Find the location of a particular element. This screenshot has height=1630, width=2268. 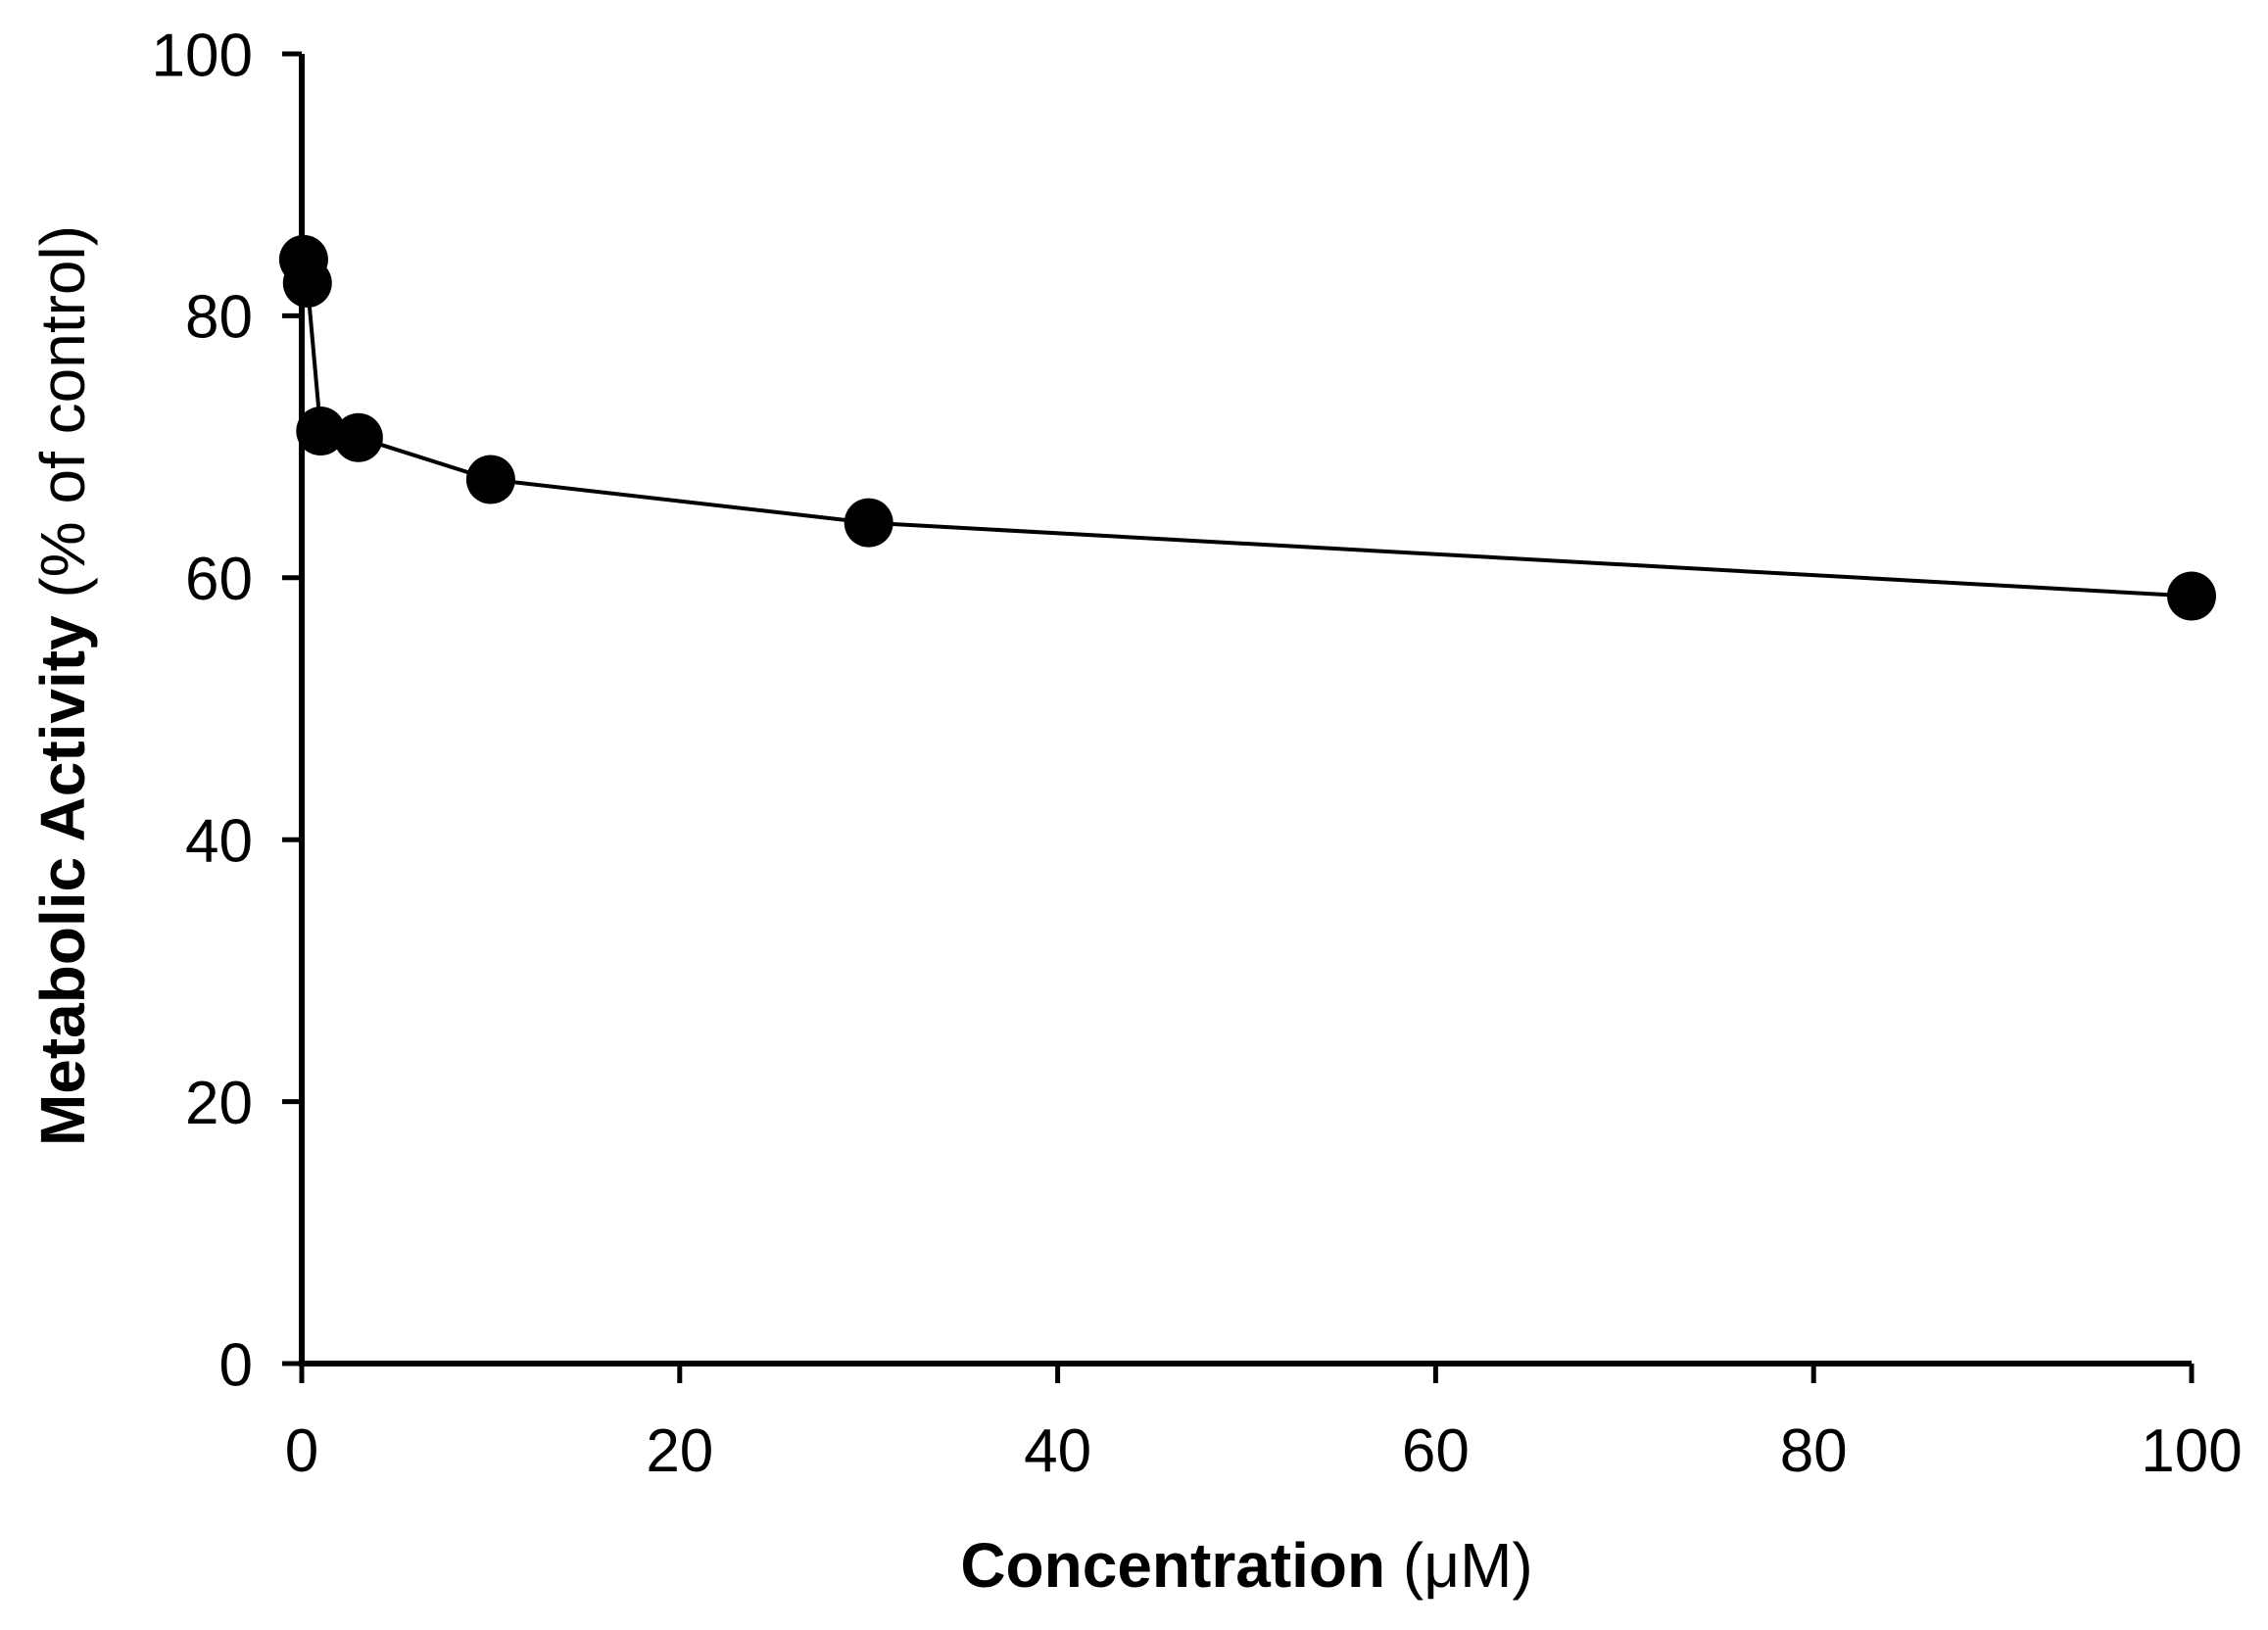

x-tick-label: 20 is located at coordinates (679, 1451).